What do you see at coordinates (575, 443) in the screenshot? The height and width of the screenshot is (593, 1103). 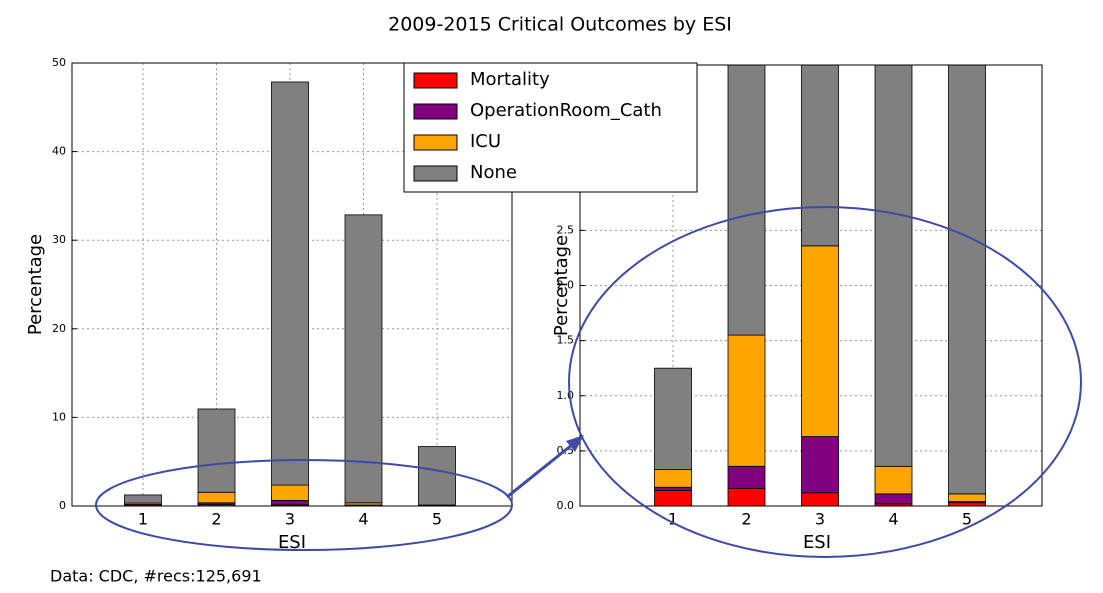 I see `zoom-arrowhead` at bounding box center [575, 443].